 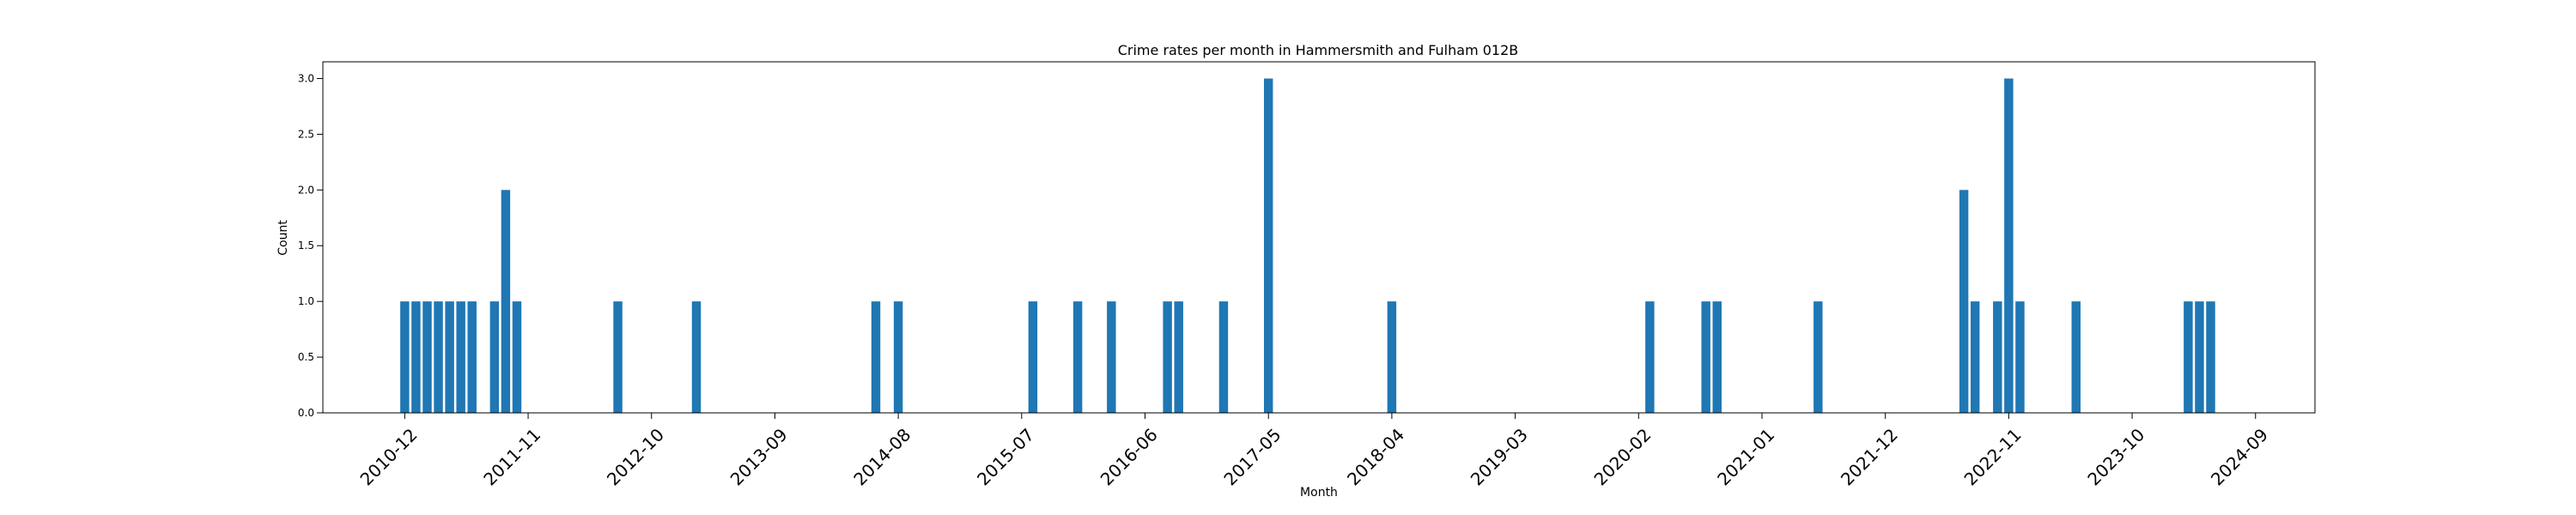 What do you see at coordinates (306, 413) in the screenshot?
I see `y-tick-label: 0.0` at bounding box center [306, 413].